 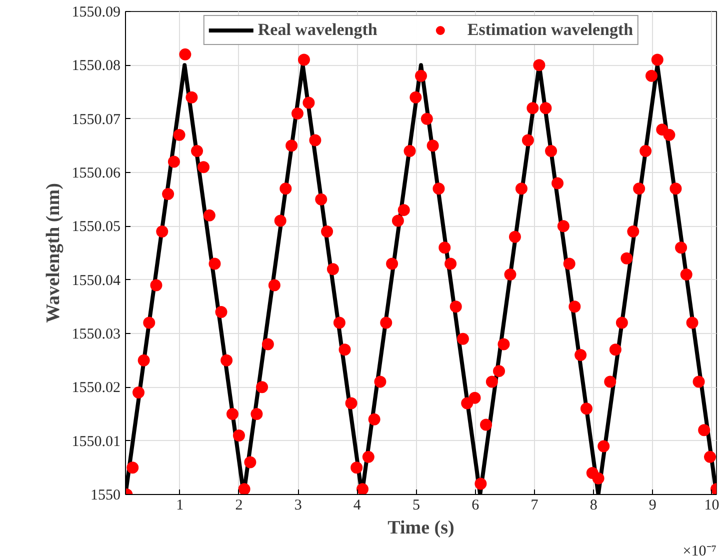 What do you see at coordinates (416, 506) in the screenshot?
I see `x-tick-label: 5` at bounding box center [416, 506].